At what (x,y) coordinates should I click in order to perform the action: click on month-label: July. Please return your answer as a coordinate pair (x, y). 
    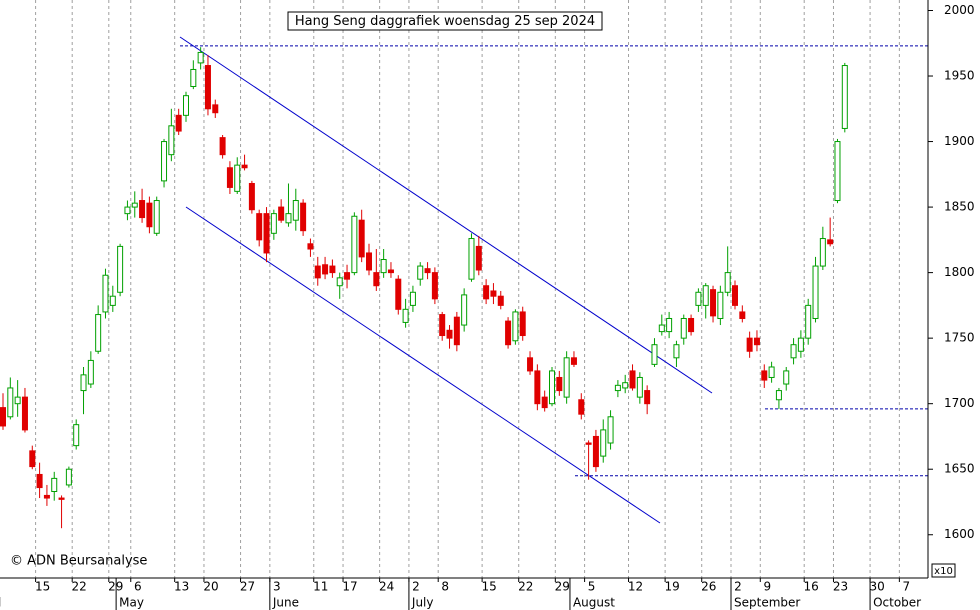
    Looking at the image, I should click on (422, 603).